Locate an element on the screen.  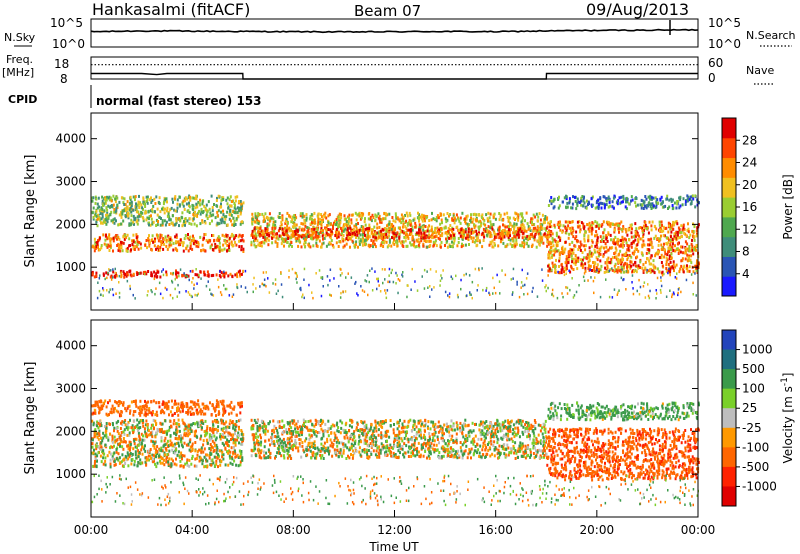
nsky-right-tick-top: 10^5 is located at coordinates (724, 23).